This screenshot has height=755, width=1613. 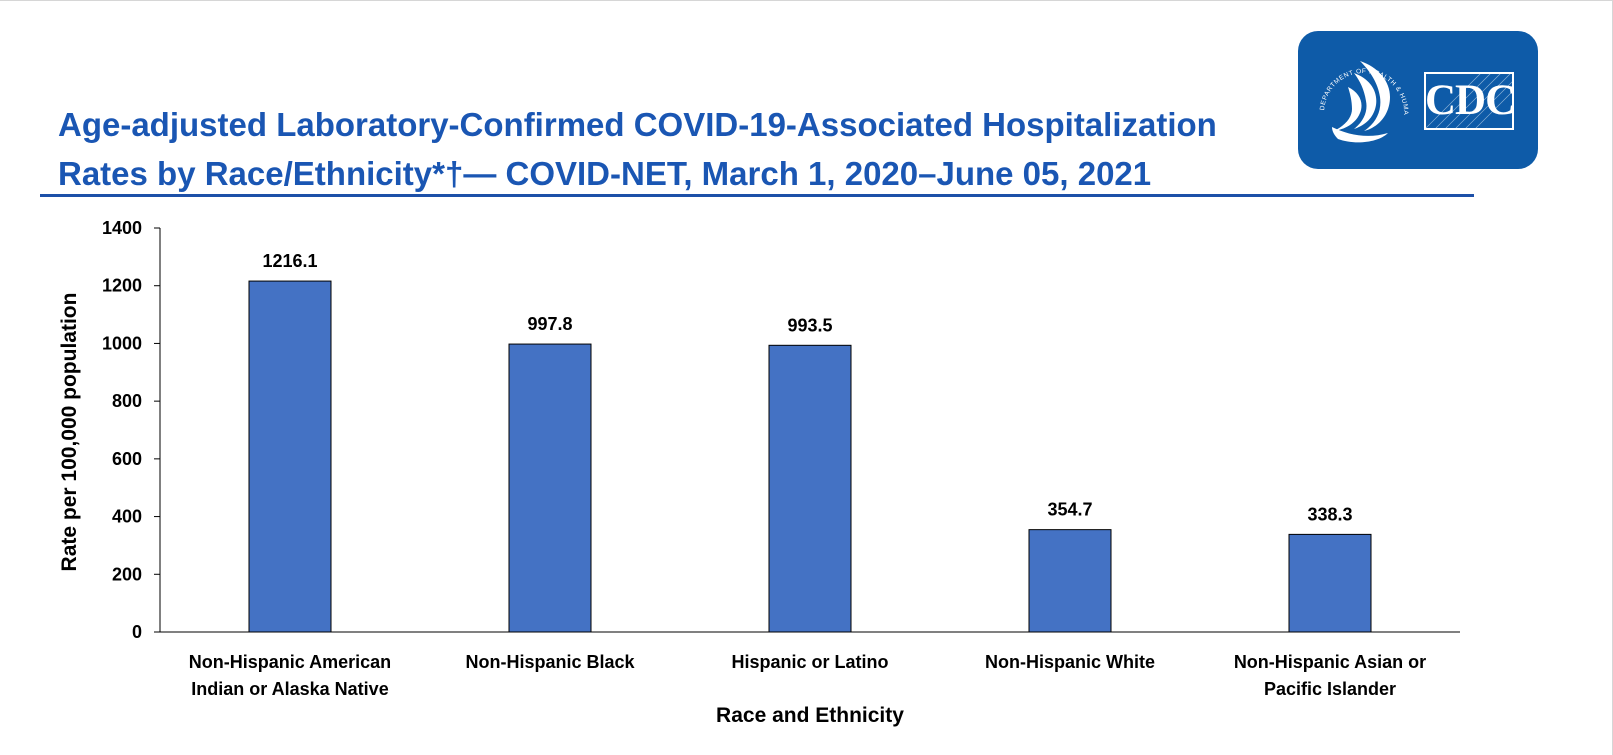 What do you see at coordinates (289, 261) in the screenshot?
I see `data-label: 1216.1` at bounding box center [289, 261].